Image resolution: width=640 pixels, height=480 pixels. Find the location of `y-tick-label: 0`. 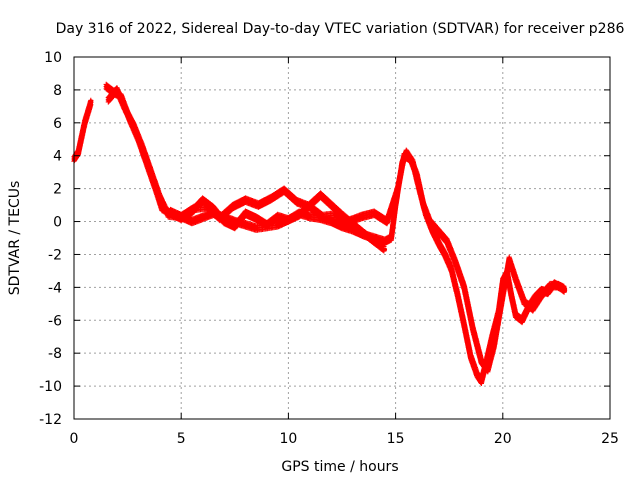

y-tick-label: 0 is located at coordinates (57, 223).